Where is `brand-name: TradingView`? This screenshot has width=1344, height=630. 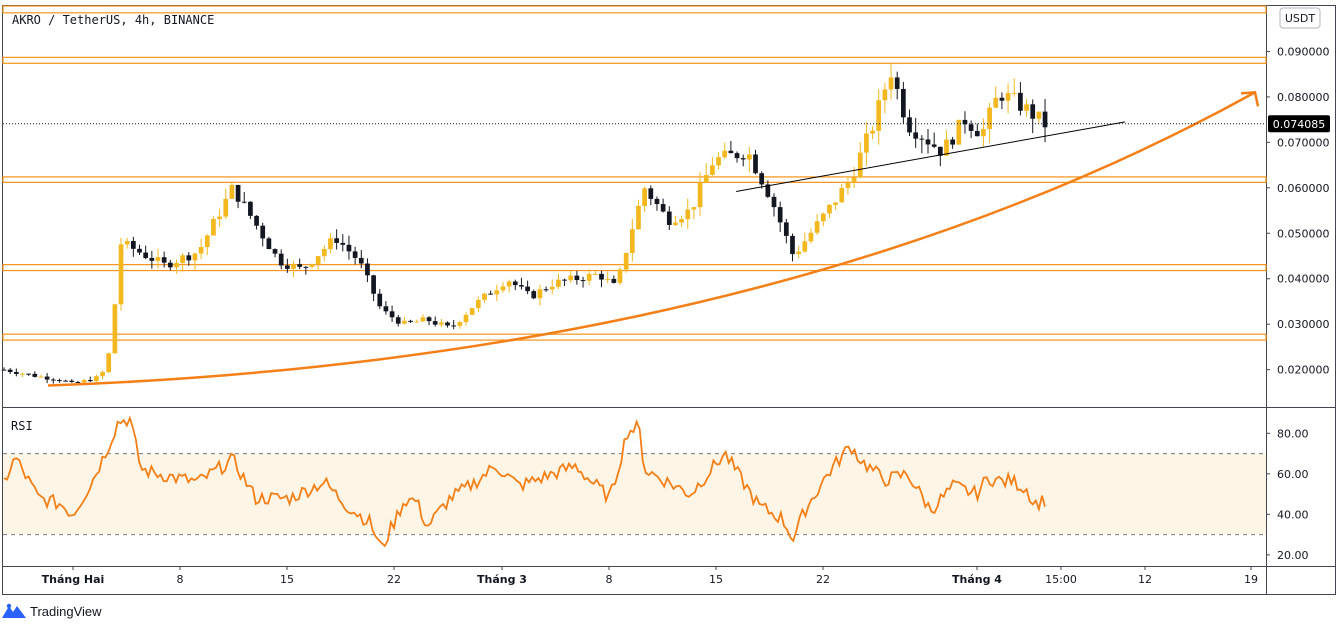
brand-name: TradingView is located at coordinates (66, 611).